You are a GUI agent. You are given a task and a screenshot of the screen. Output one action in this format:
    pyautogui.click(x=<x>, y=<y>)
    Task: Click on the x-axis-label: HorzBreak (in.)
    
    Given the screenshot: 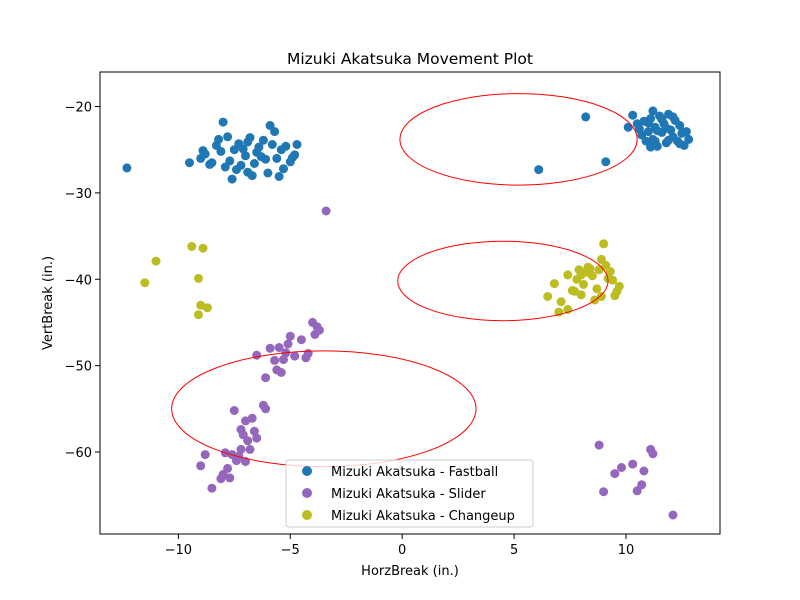 What is the action you would take?
    pyautogui.click(x=410, y=571)
    